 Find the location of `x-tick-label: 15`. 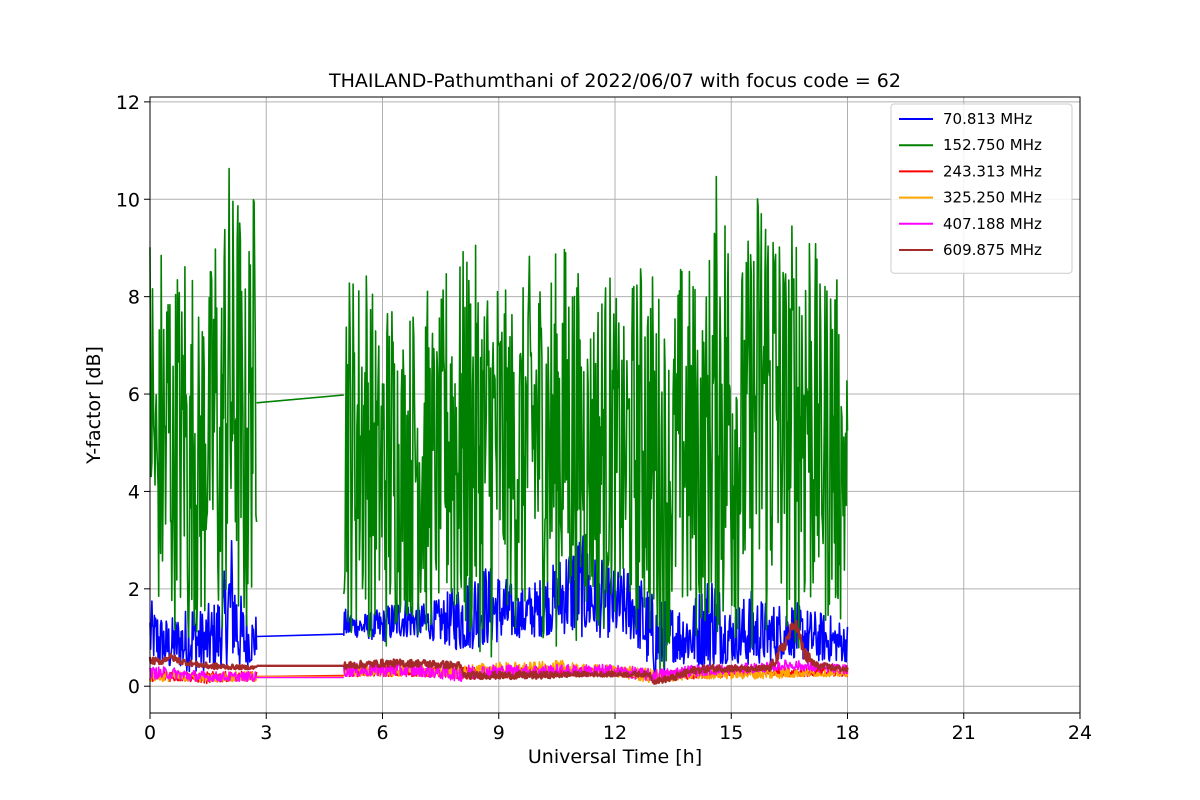

x-tick-label: 15 is located at coordinates (731, 733).